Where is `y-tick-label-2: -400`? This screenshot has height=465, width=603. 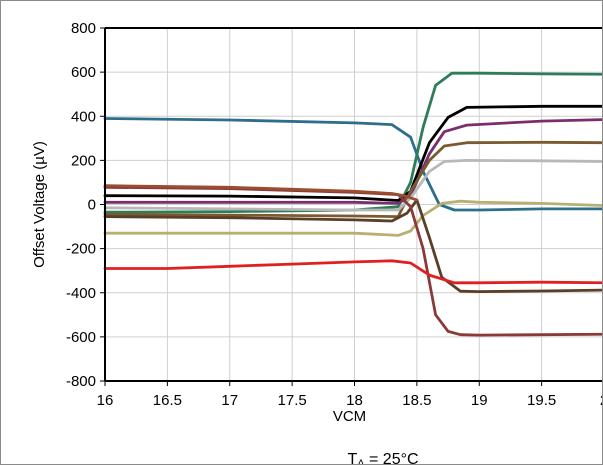
y-tick-label-2: -400 is located at coordinates (81, 293).